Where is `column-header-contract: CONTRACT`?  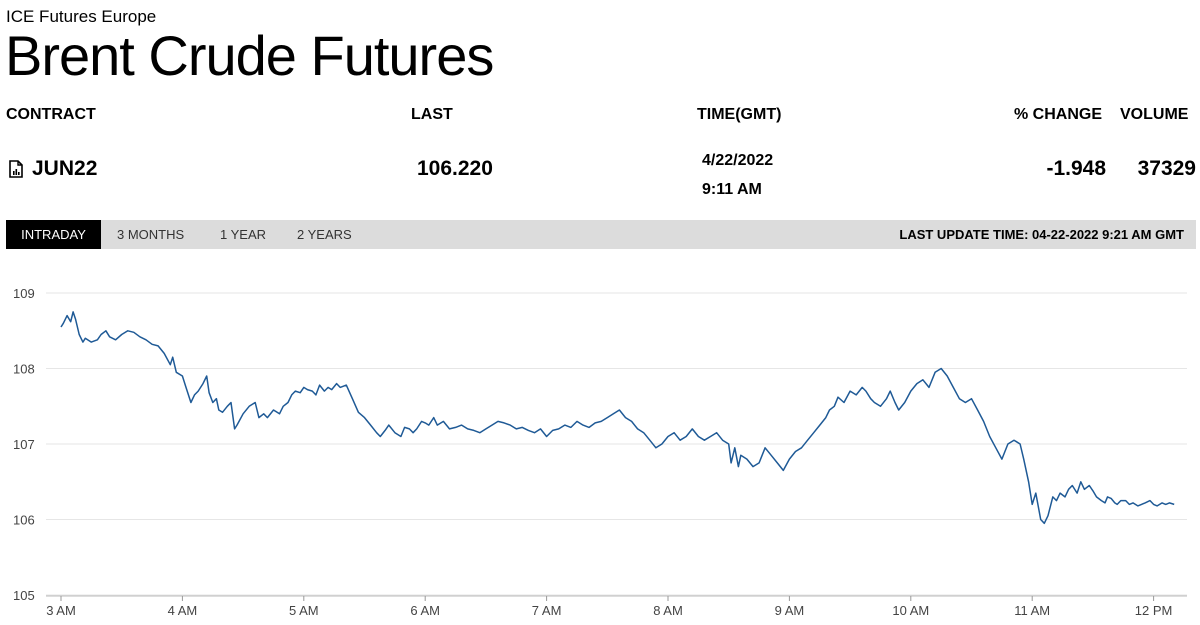
column-header-contract: CONTRACT is located at coordinates (51, 114).